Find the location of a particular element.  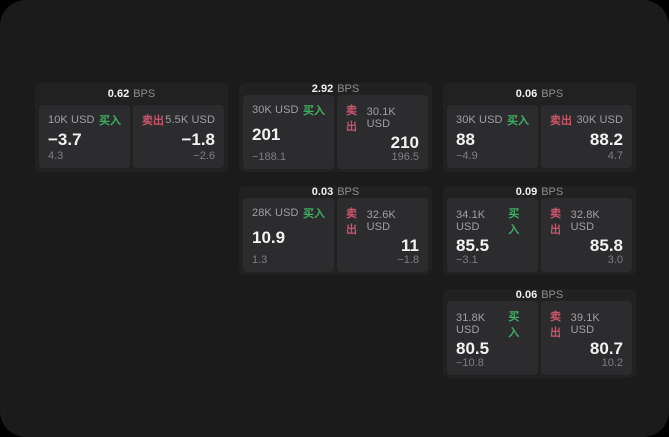

buy-price: −3.7 is located at coordinates (65, 139).